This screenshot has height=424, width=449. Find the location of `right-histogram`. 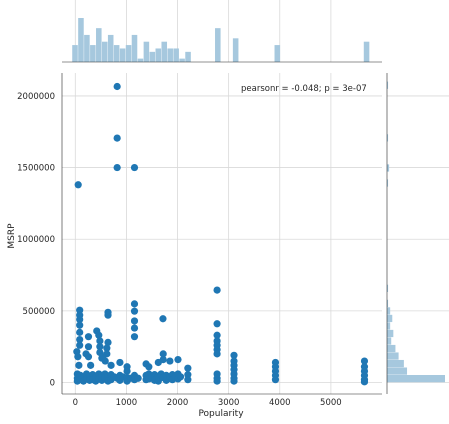

right-histogram is located at coordinates (417, 233).